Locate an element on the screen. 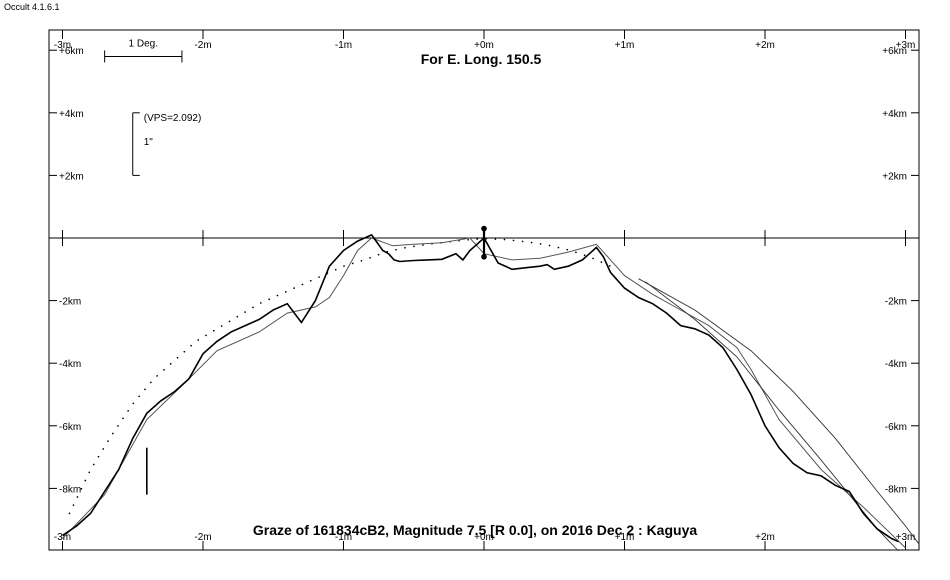 The image size is (950, 580). x-tick-label-top: +2m is located at coordinates (765, 45).